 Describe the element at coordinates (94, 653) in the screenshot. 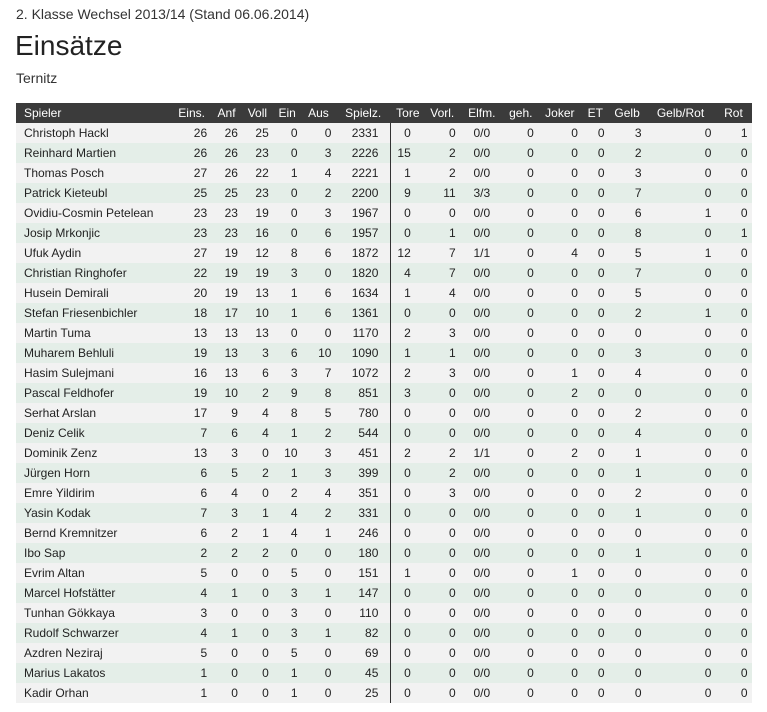

I see `cell-player: Azdren Neziraj` at that location.